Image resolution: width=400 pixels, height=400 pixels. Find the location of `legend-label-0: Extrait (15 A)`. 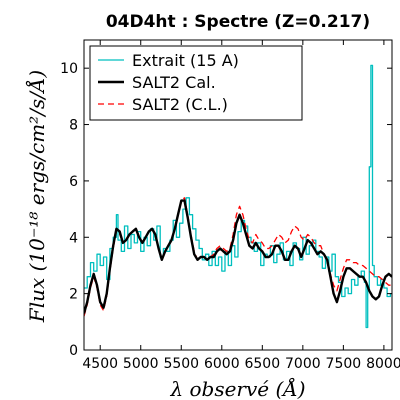

legend-label-0: Extrait (15 A) is located at coordinates (185, 60).